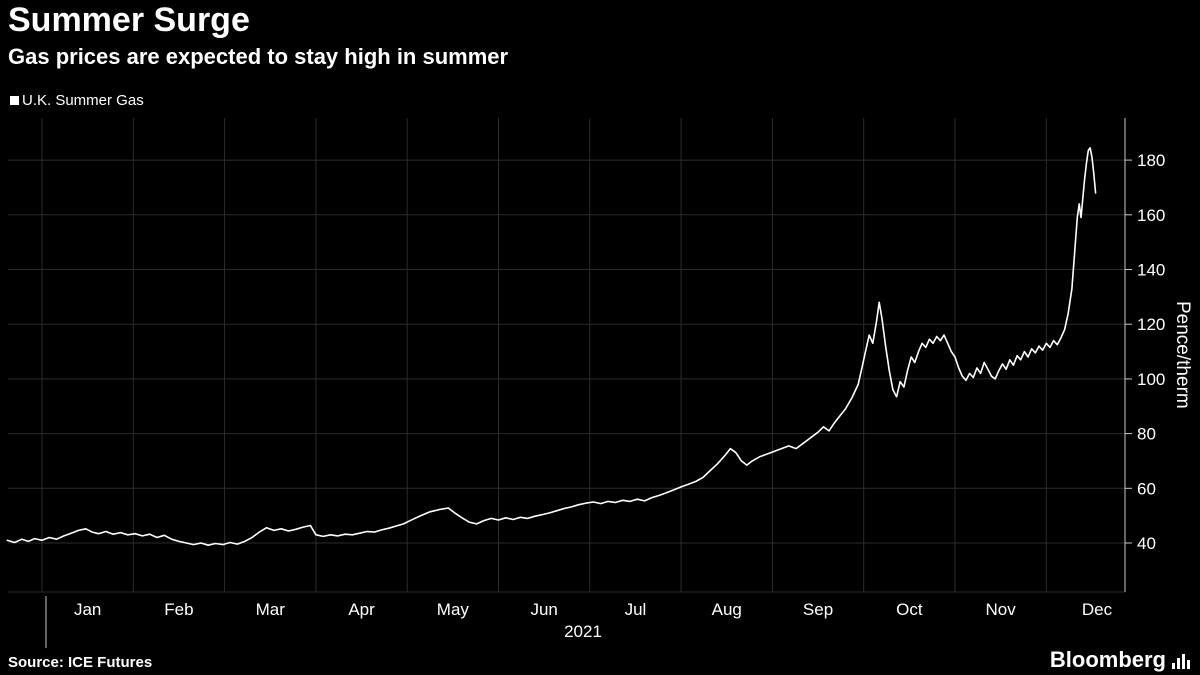  Describe the element at coordinates (1151, 160) in the screenshot. I see `y-tick-label: 180` at that location.